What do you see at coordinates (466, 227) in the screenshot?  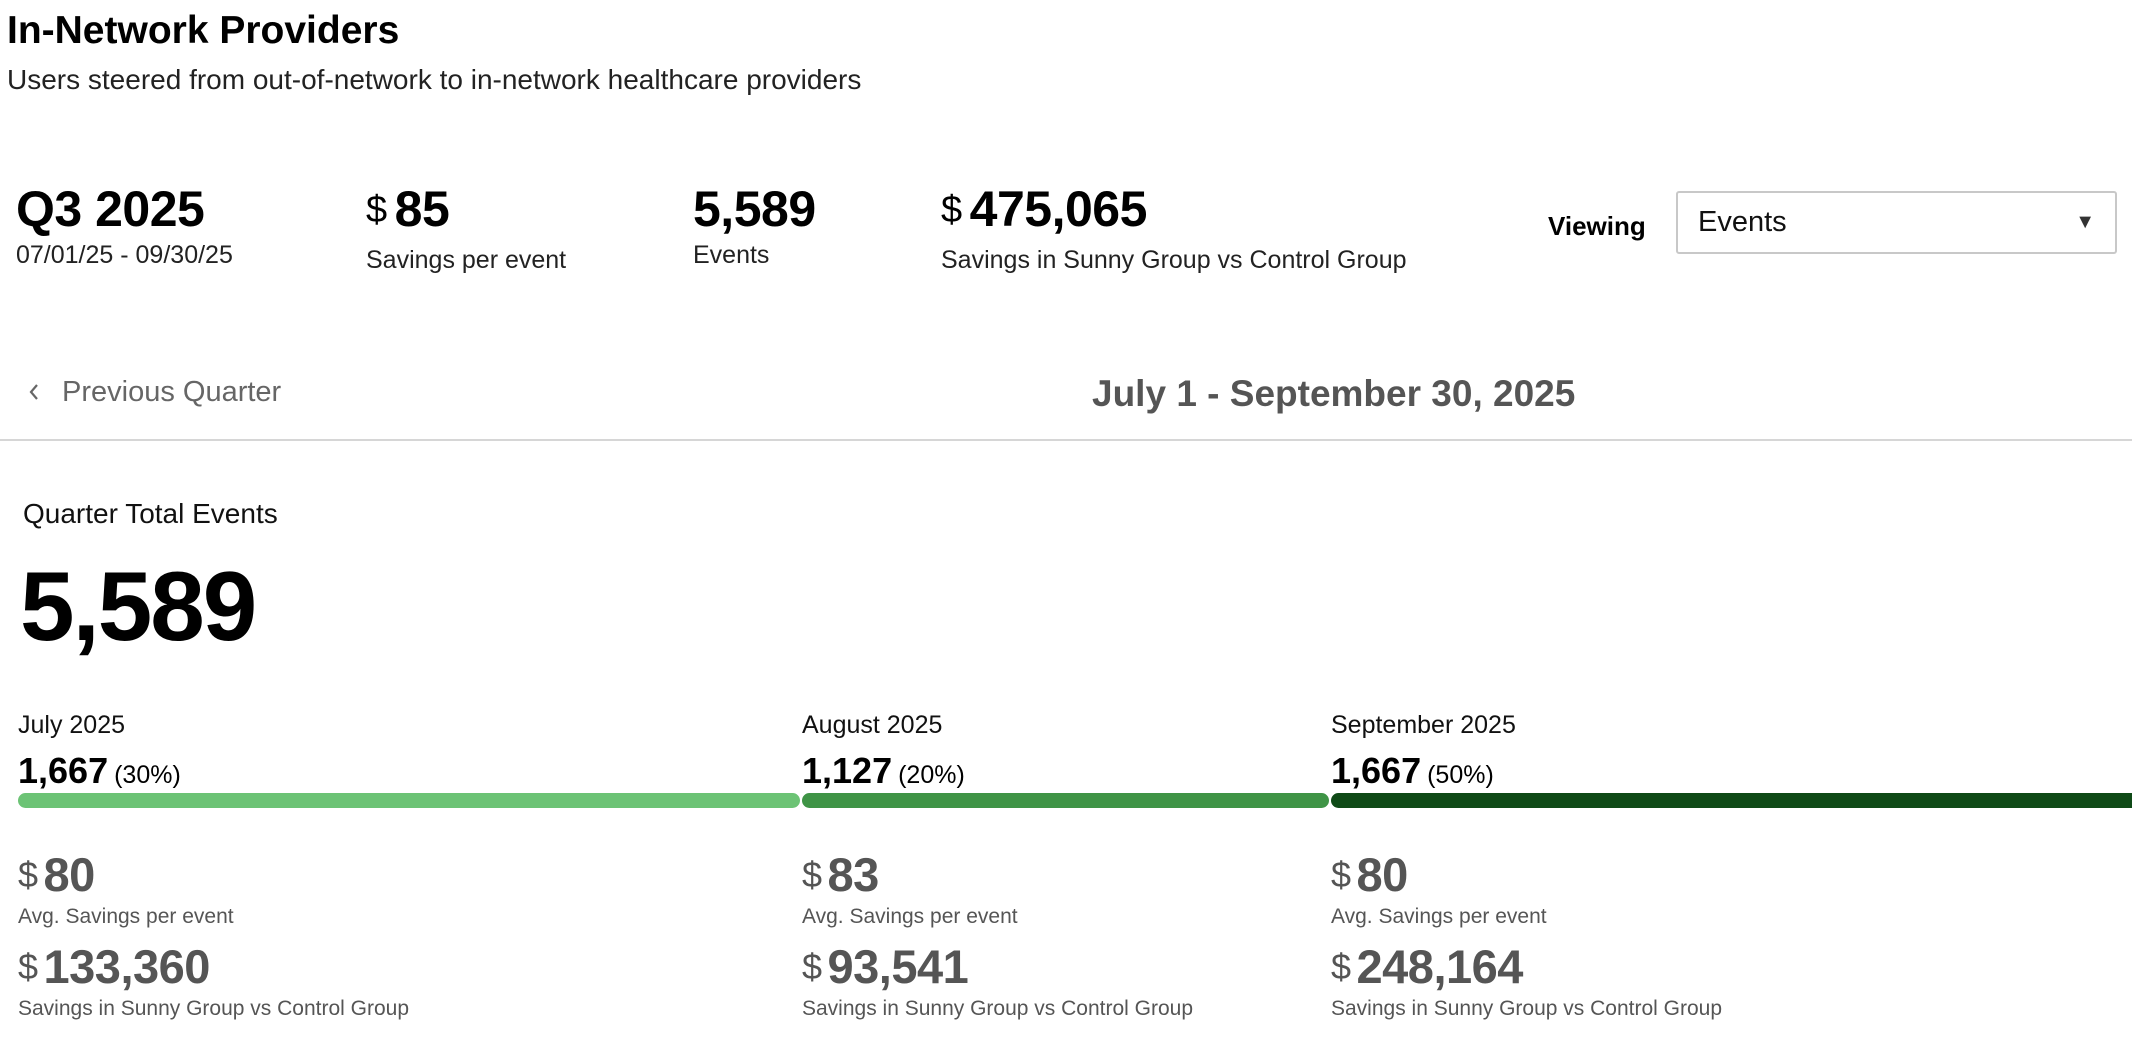 I see `kpi-savings-per-event: $85 Savings per event` at bounding box center [466, 227].